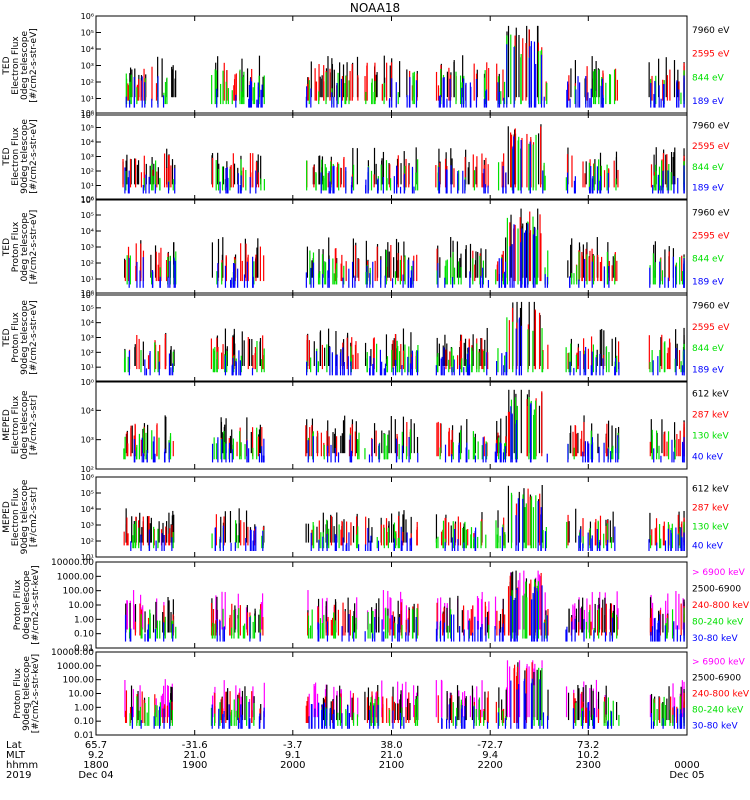 The width and height of the screenshot is (750, 800). I want to click on y-axis-label: Electron Flux, so click(16, 156).